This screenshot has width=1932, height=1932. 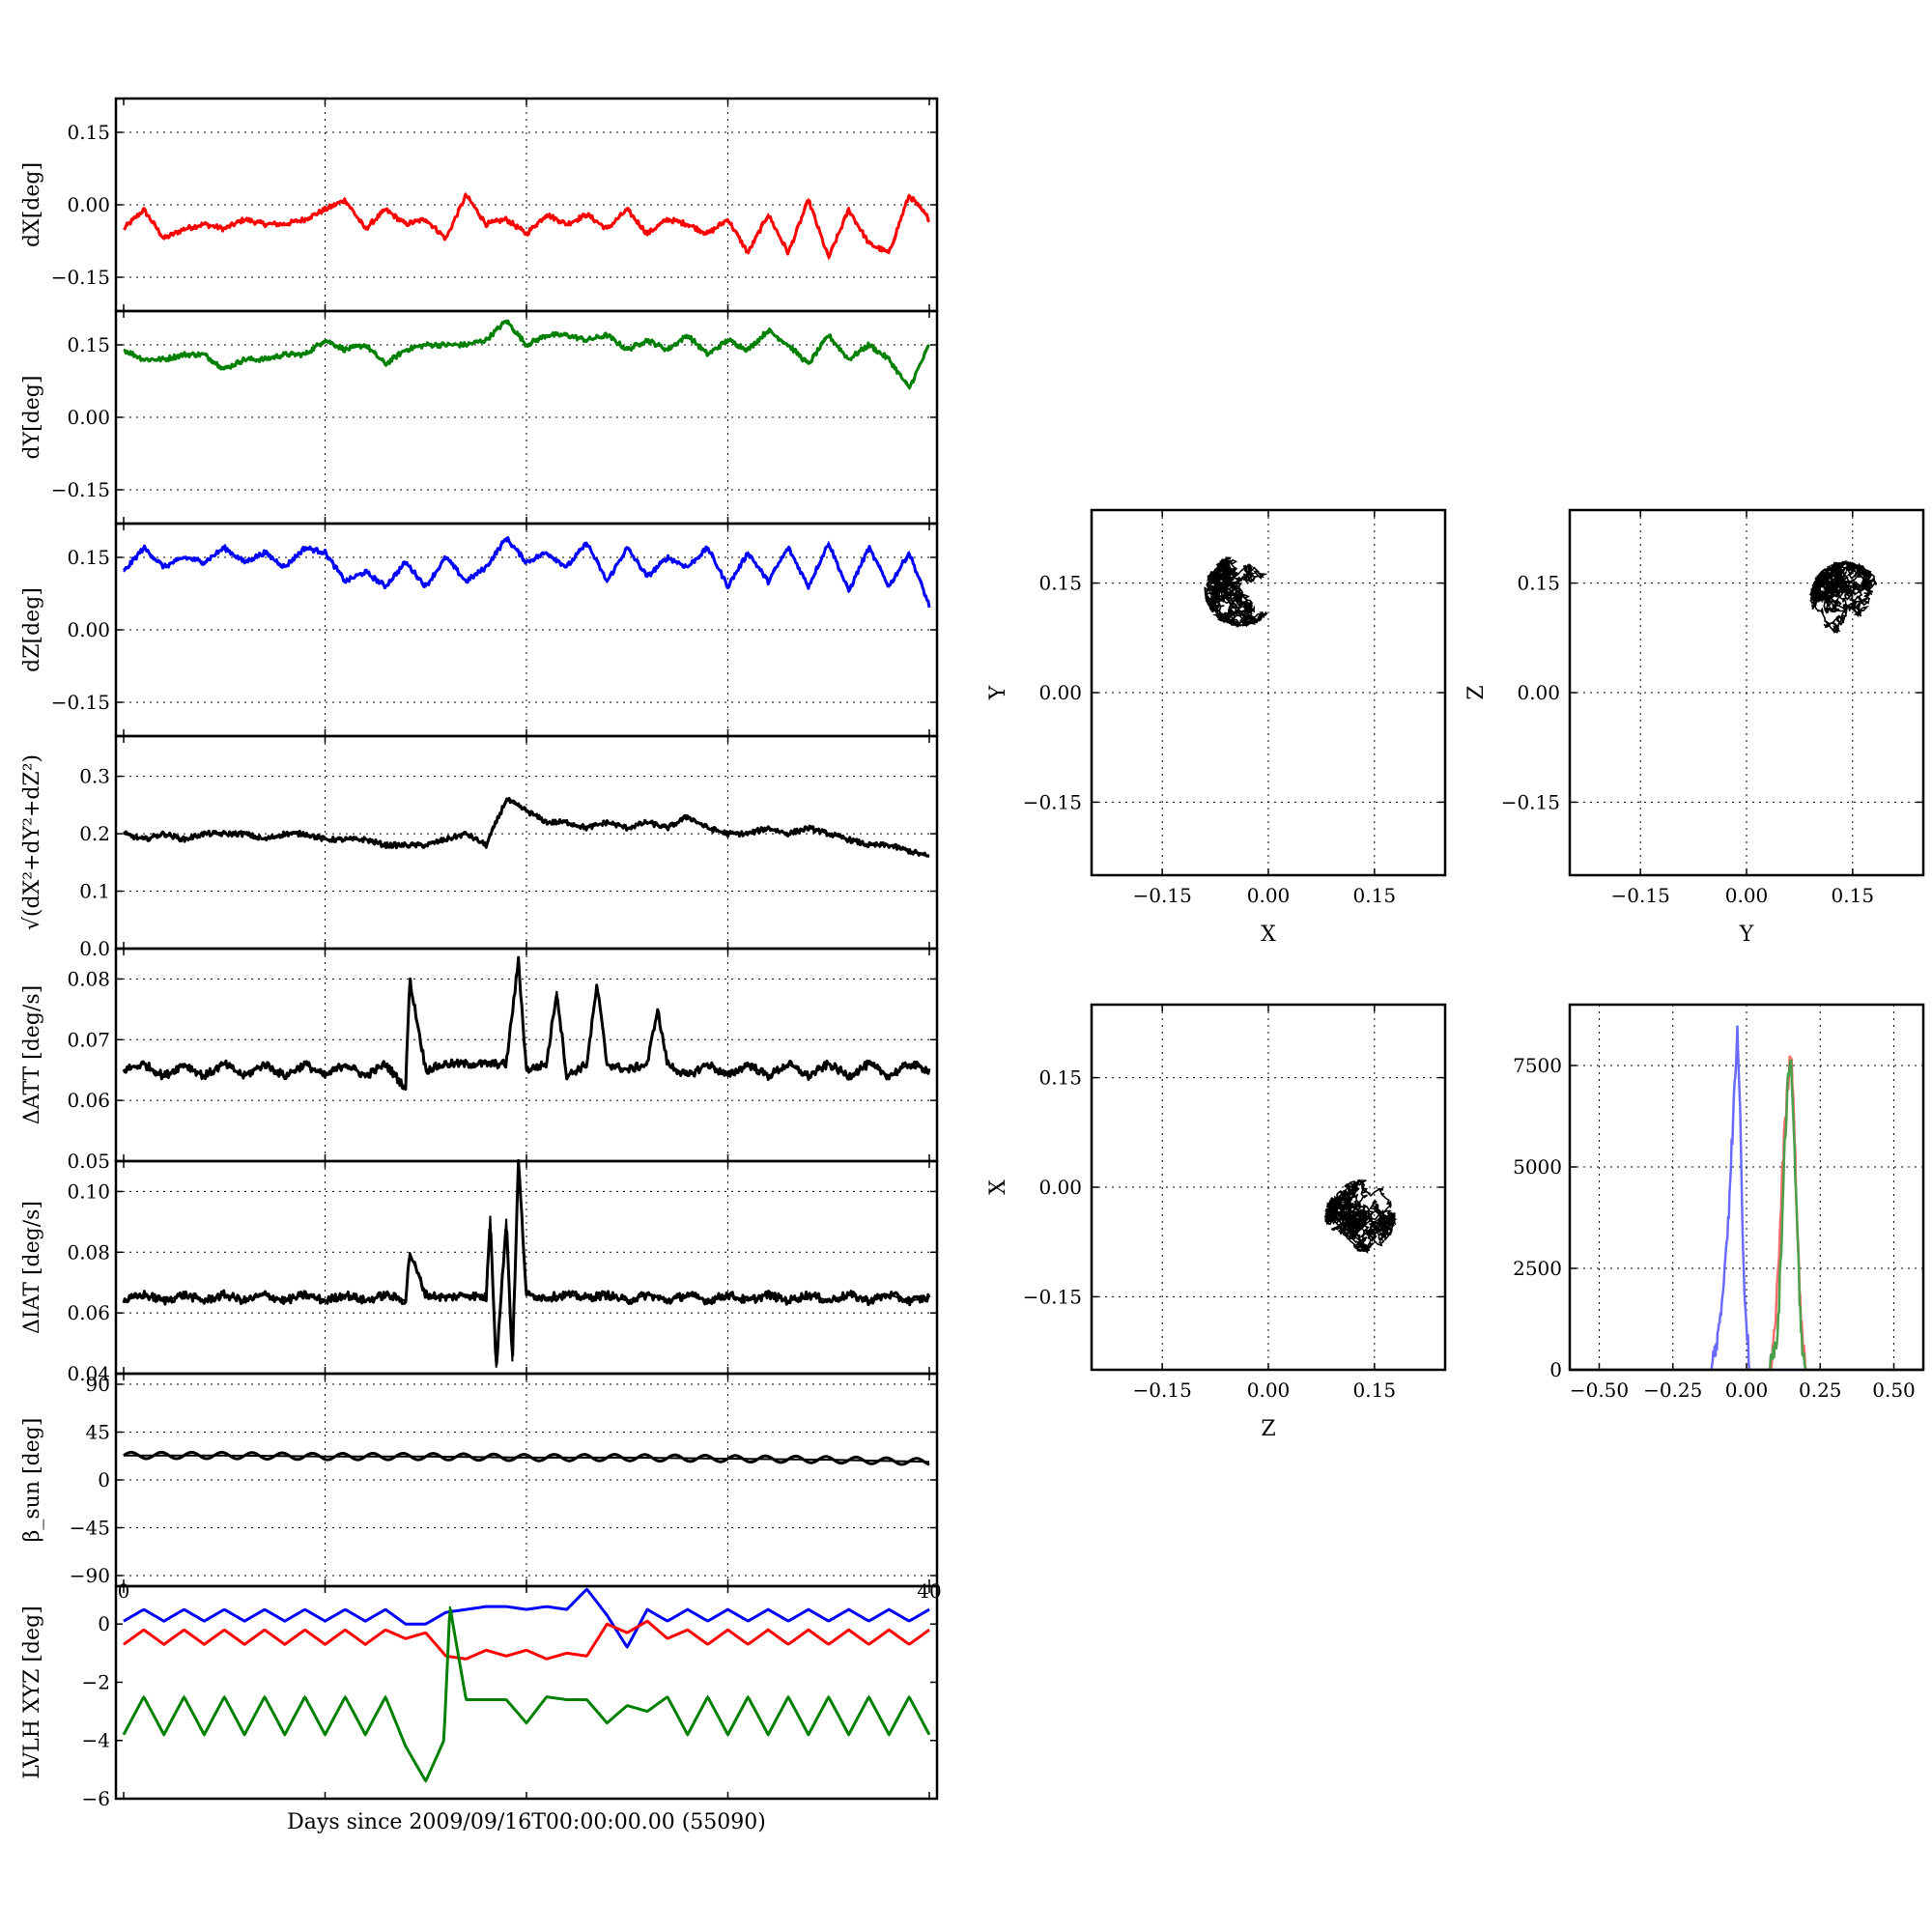 What do you see at coordinates (98, 1432) in the screenshot?
I see `ytick-label: 45` at bounding box center [98, 1432].